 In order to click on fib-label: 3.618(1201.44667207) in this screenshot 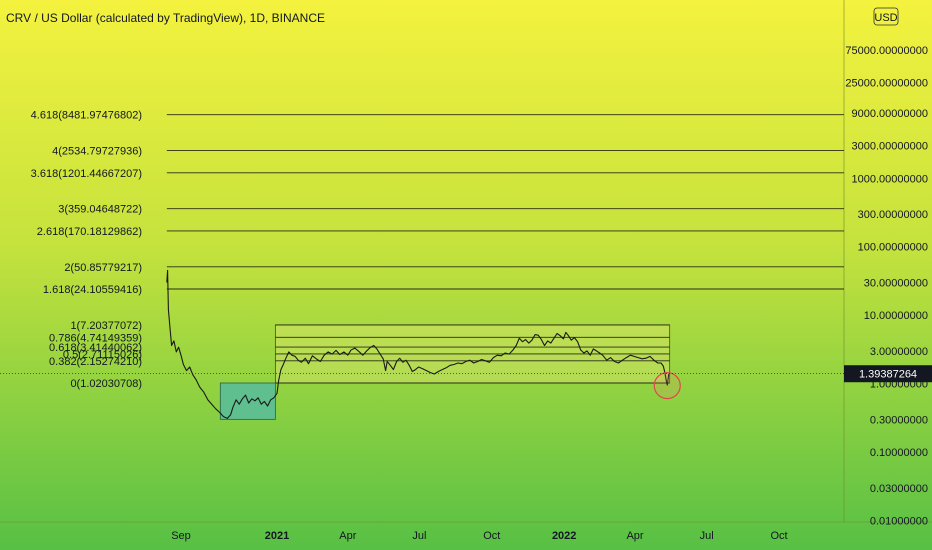, I will do `click(86, 174)`.